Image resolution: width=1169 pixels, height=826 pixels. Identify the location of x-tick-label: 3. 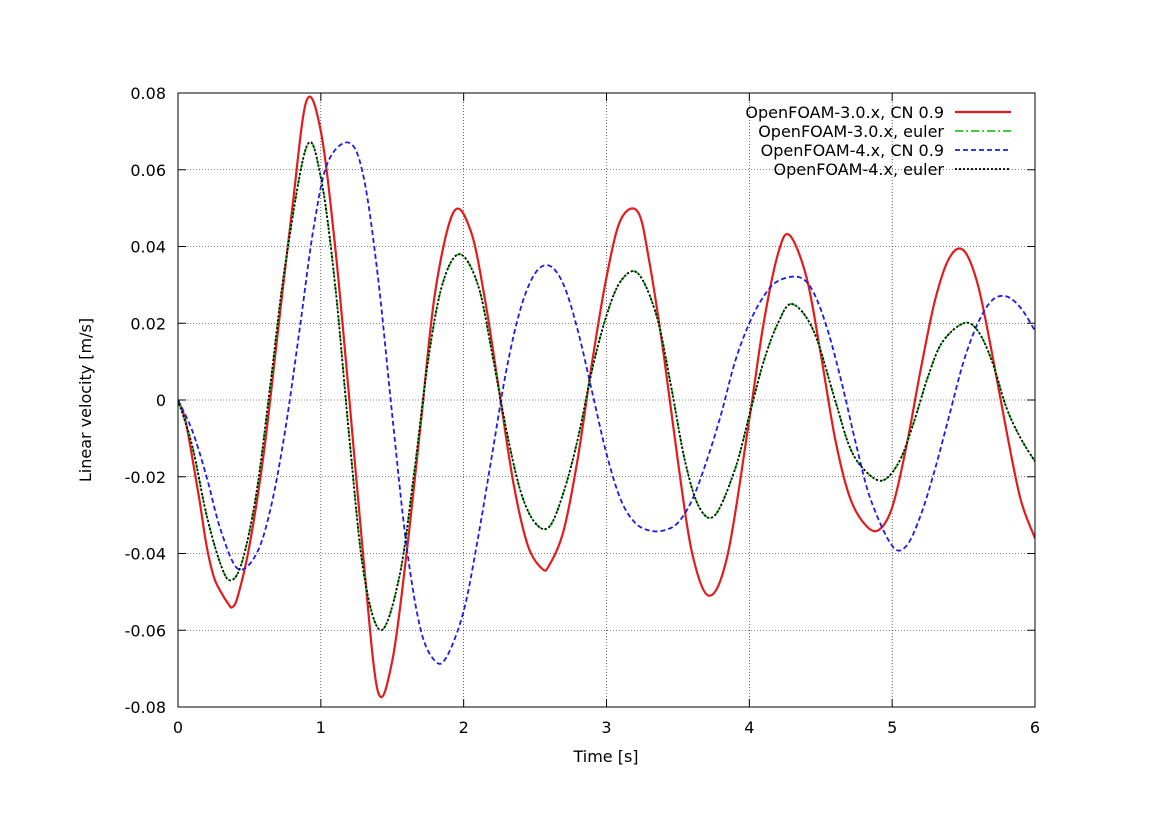
(606, 727).